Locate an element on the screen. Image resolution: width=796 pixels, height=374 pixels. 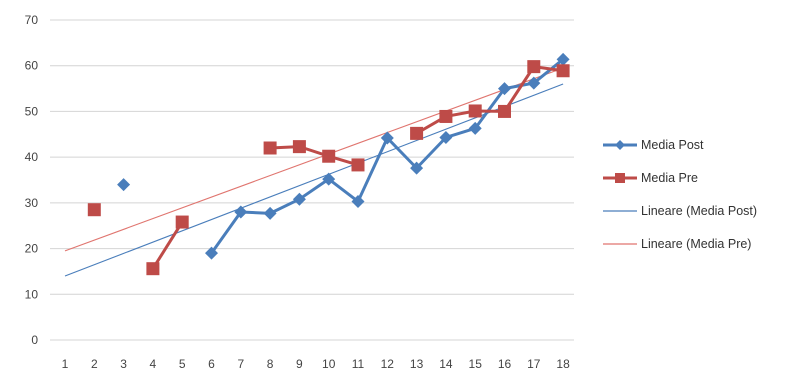
x-tick-label: 15 is located at coordinates (476, 364).